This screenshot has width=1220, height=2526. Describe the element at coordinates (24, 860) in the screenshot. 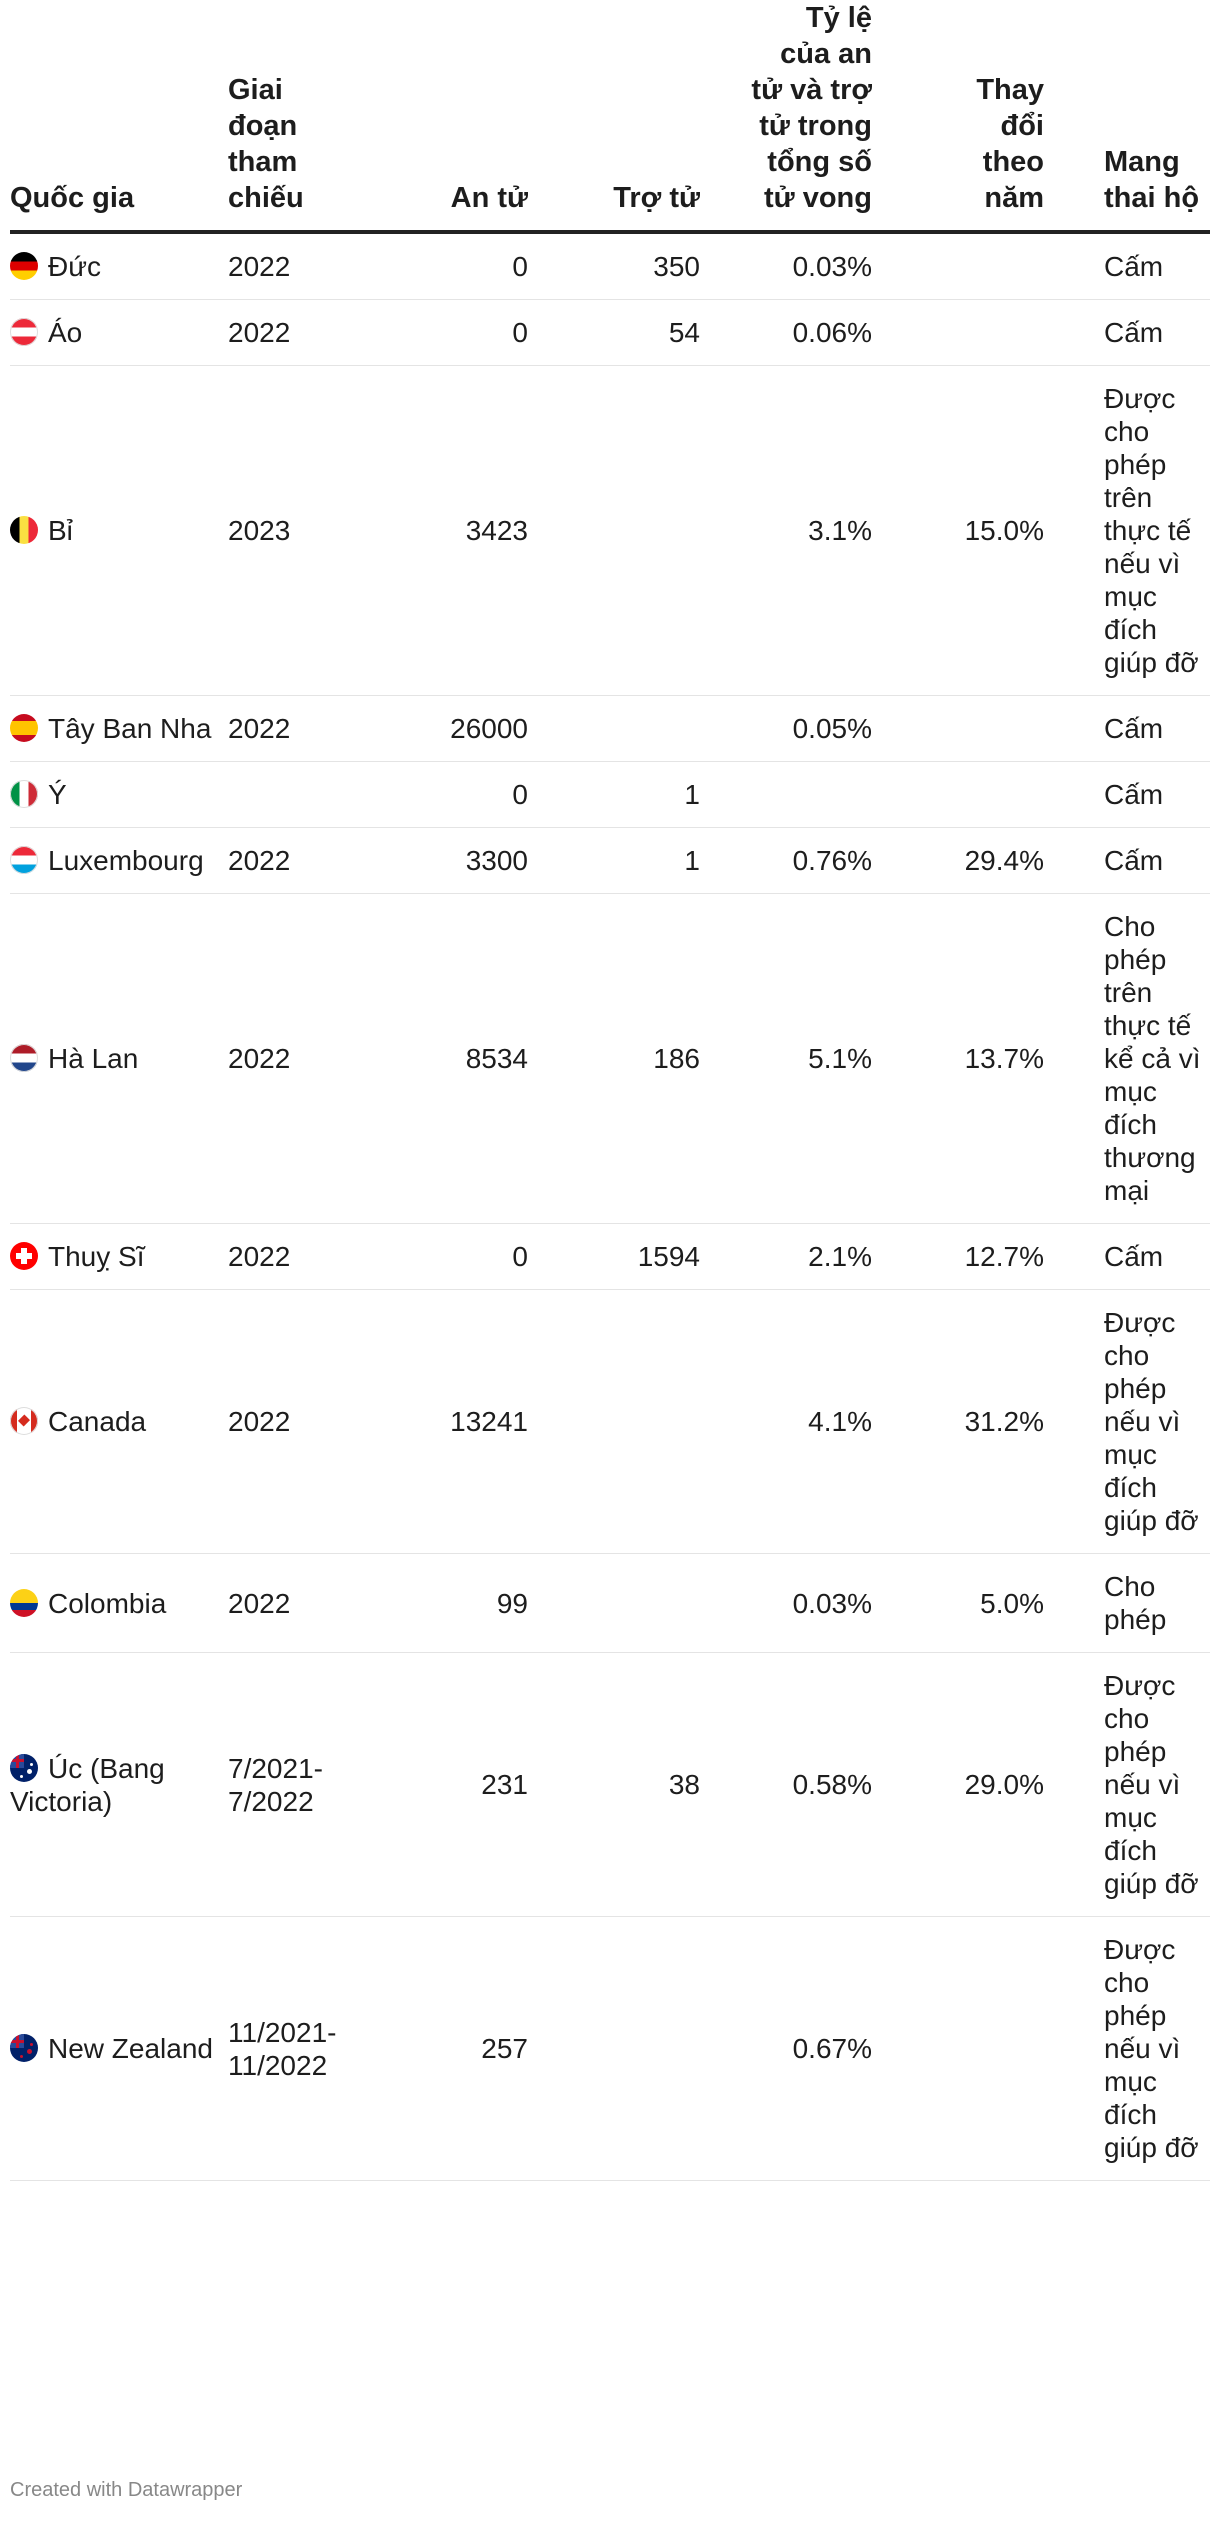

I see `lu-flag-icon` at that location.